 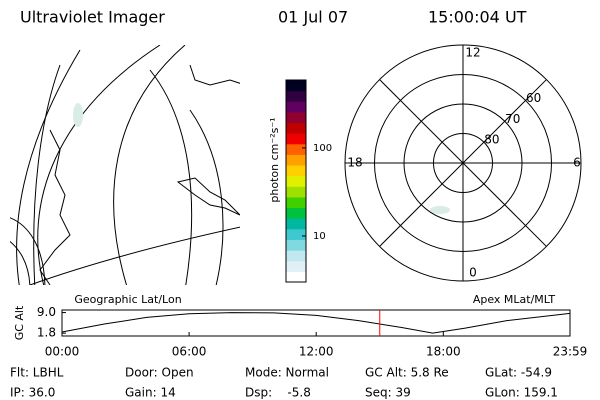 What do you see at coordinates (37, 373) in the screenshot?
I see `status-field: Flt: LBHL` at bounding box center [37, 373].